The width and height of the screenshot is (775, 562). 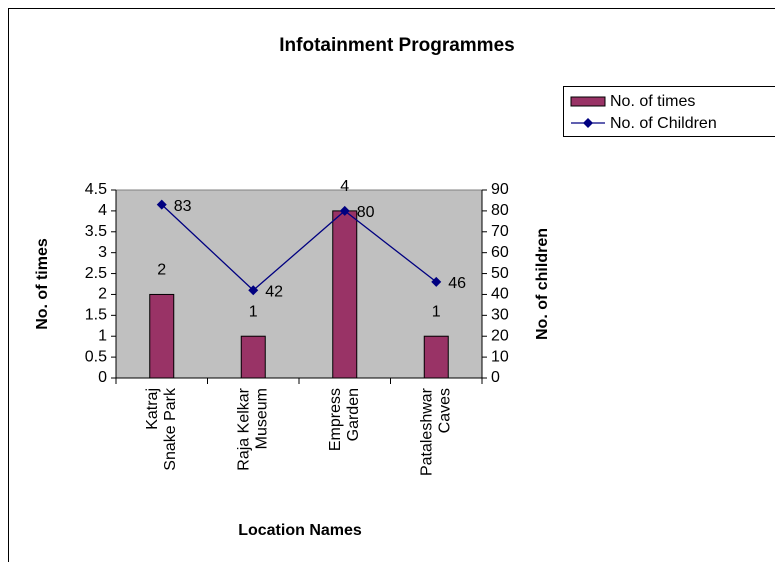 I want to click on y-tick-label: 1, so click(x=102, y=335).